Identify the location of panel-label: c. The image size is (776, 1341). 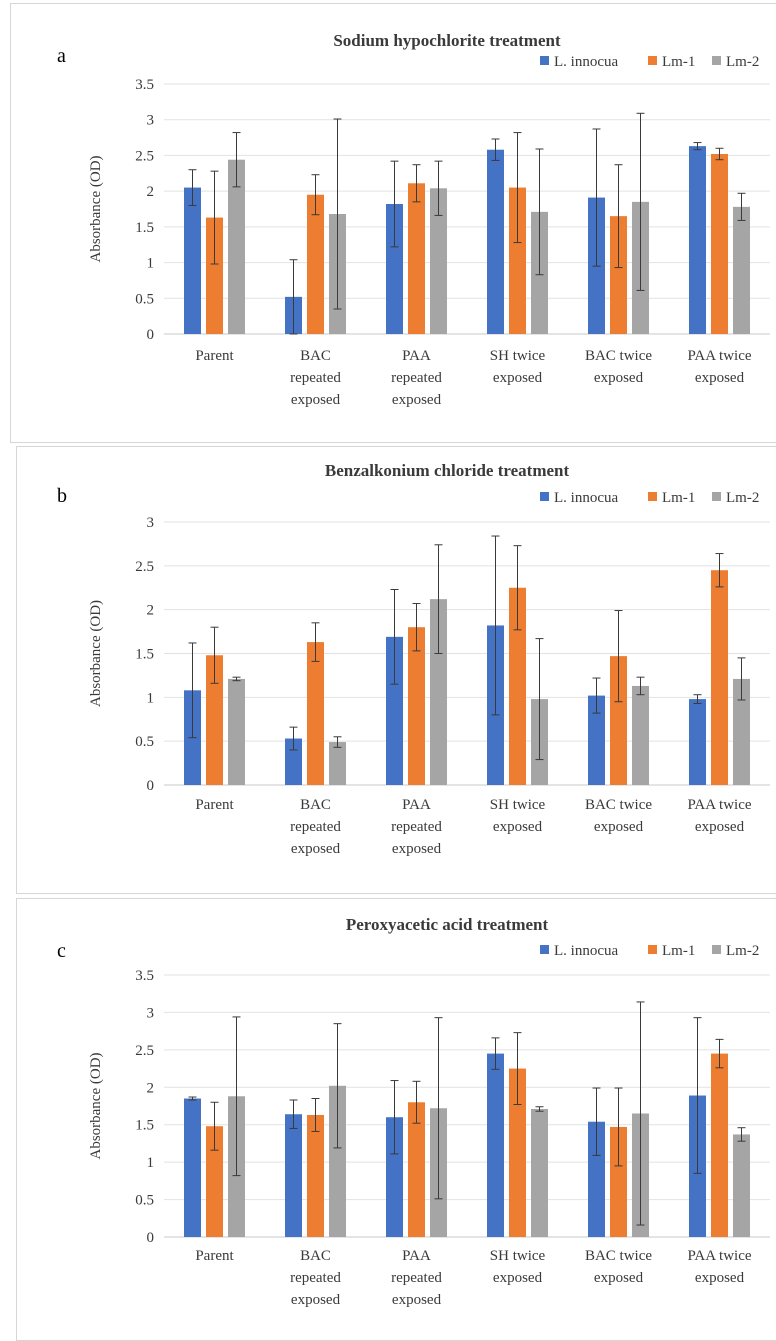
(61, 951).